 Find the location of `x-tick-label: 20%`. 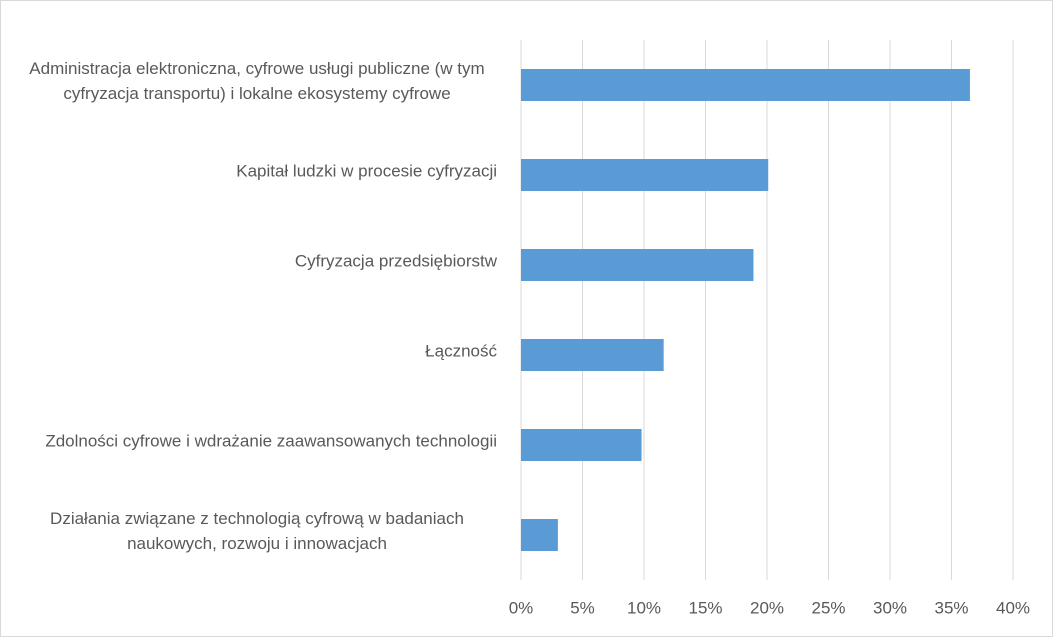

x-tick-label: 20% is located at coordinates (767, 607).